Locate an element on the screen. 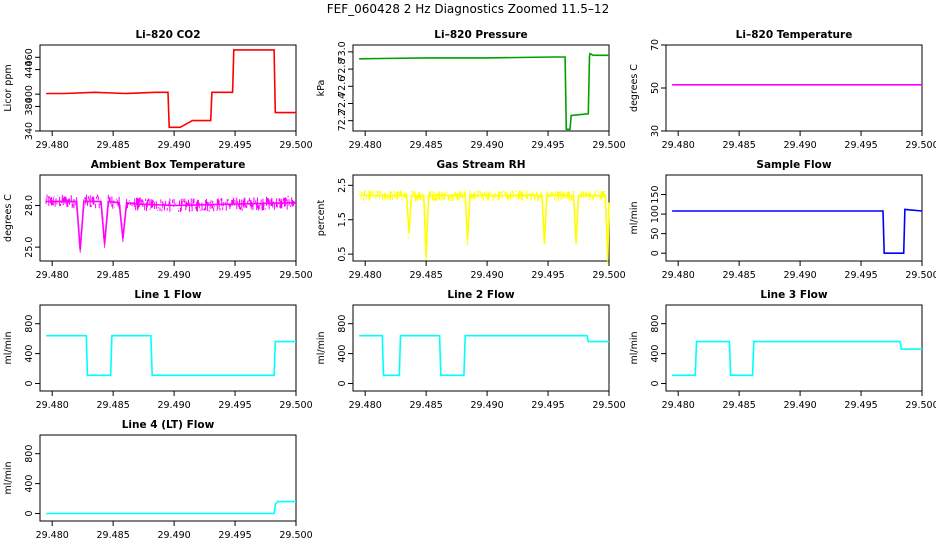 The width and height of the screenshot is (936, 540). y-axis-label: kPa is located at coordinates (321, 88).